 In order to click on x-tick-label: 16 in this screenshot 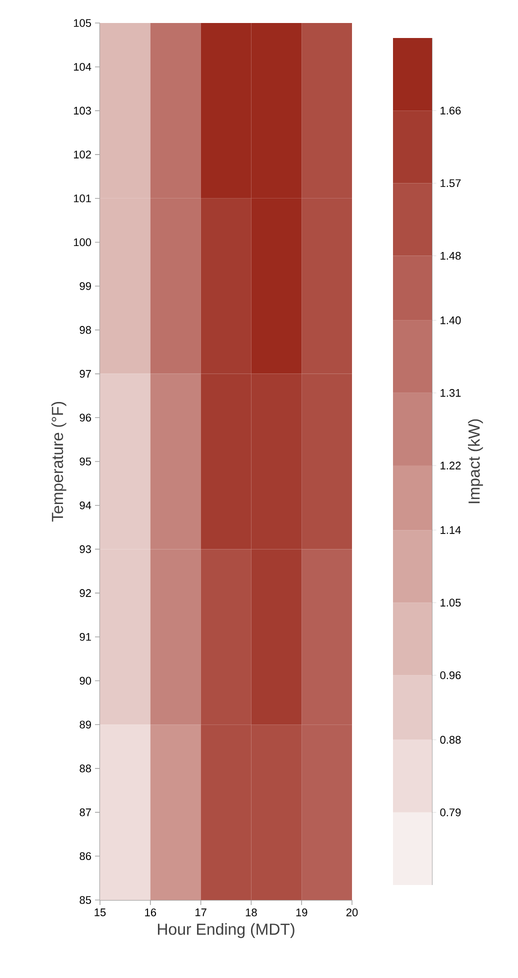, I will do `click(150, 912)`.